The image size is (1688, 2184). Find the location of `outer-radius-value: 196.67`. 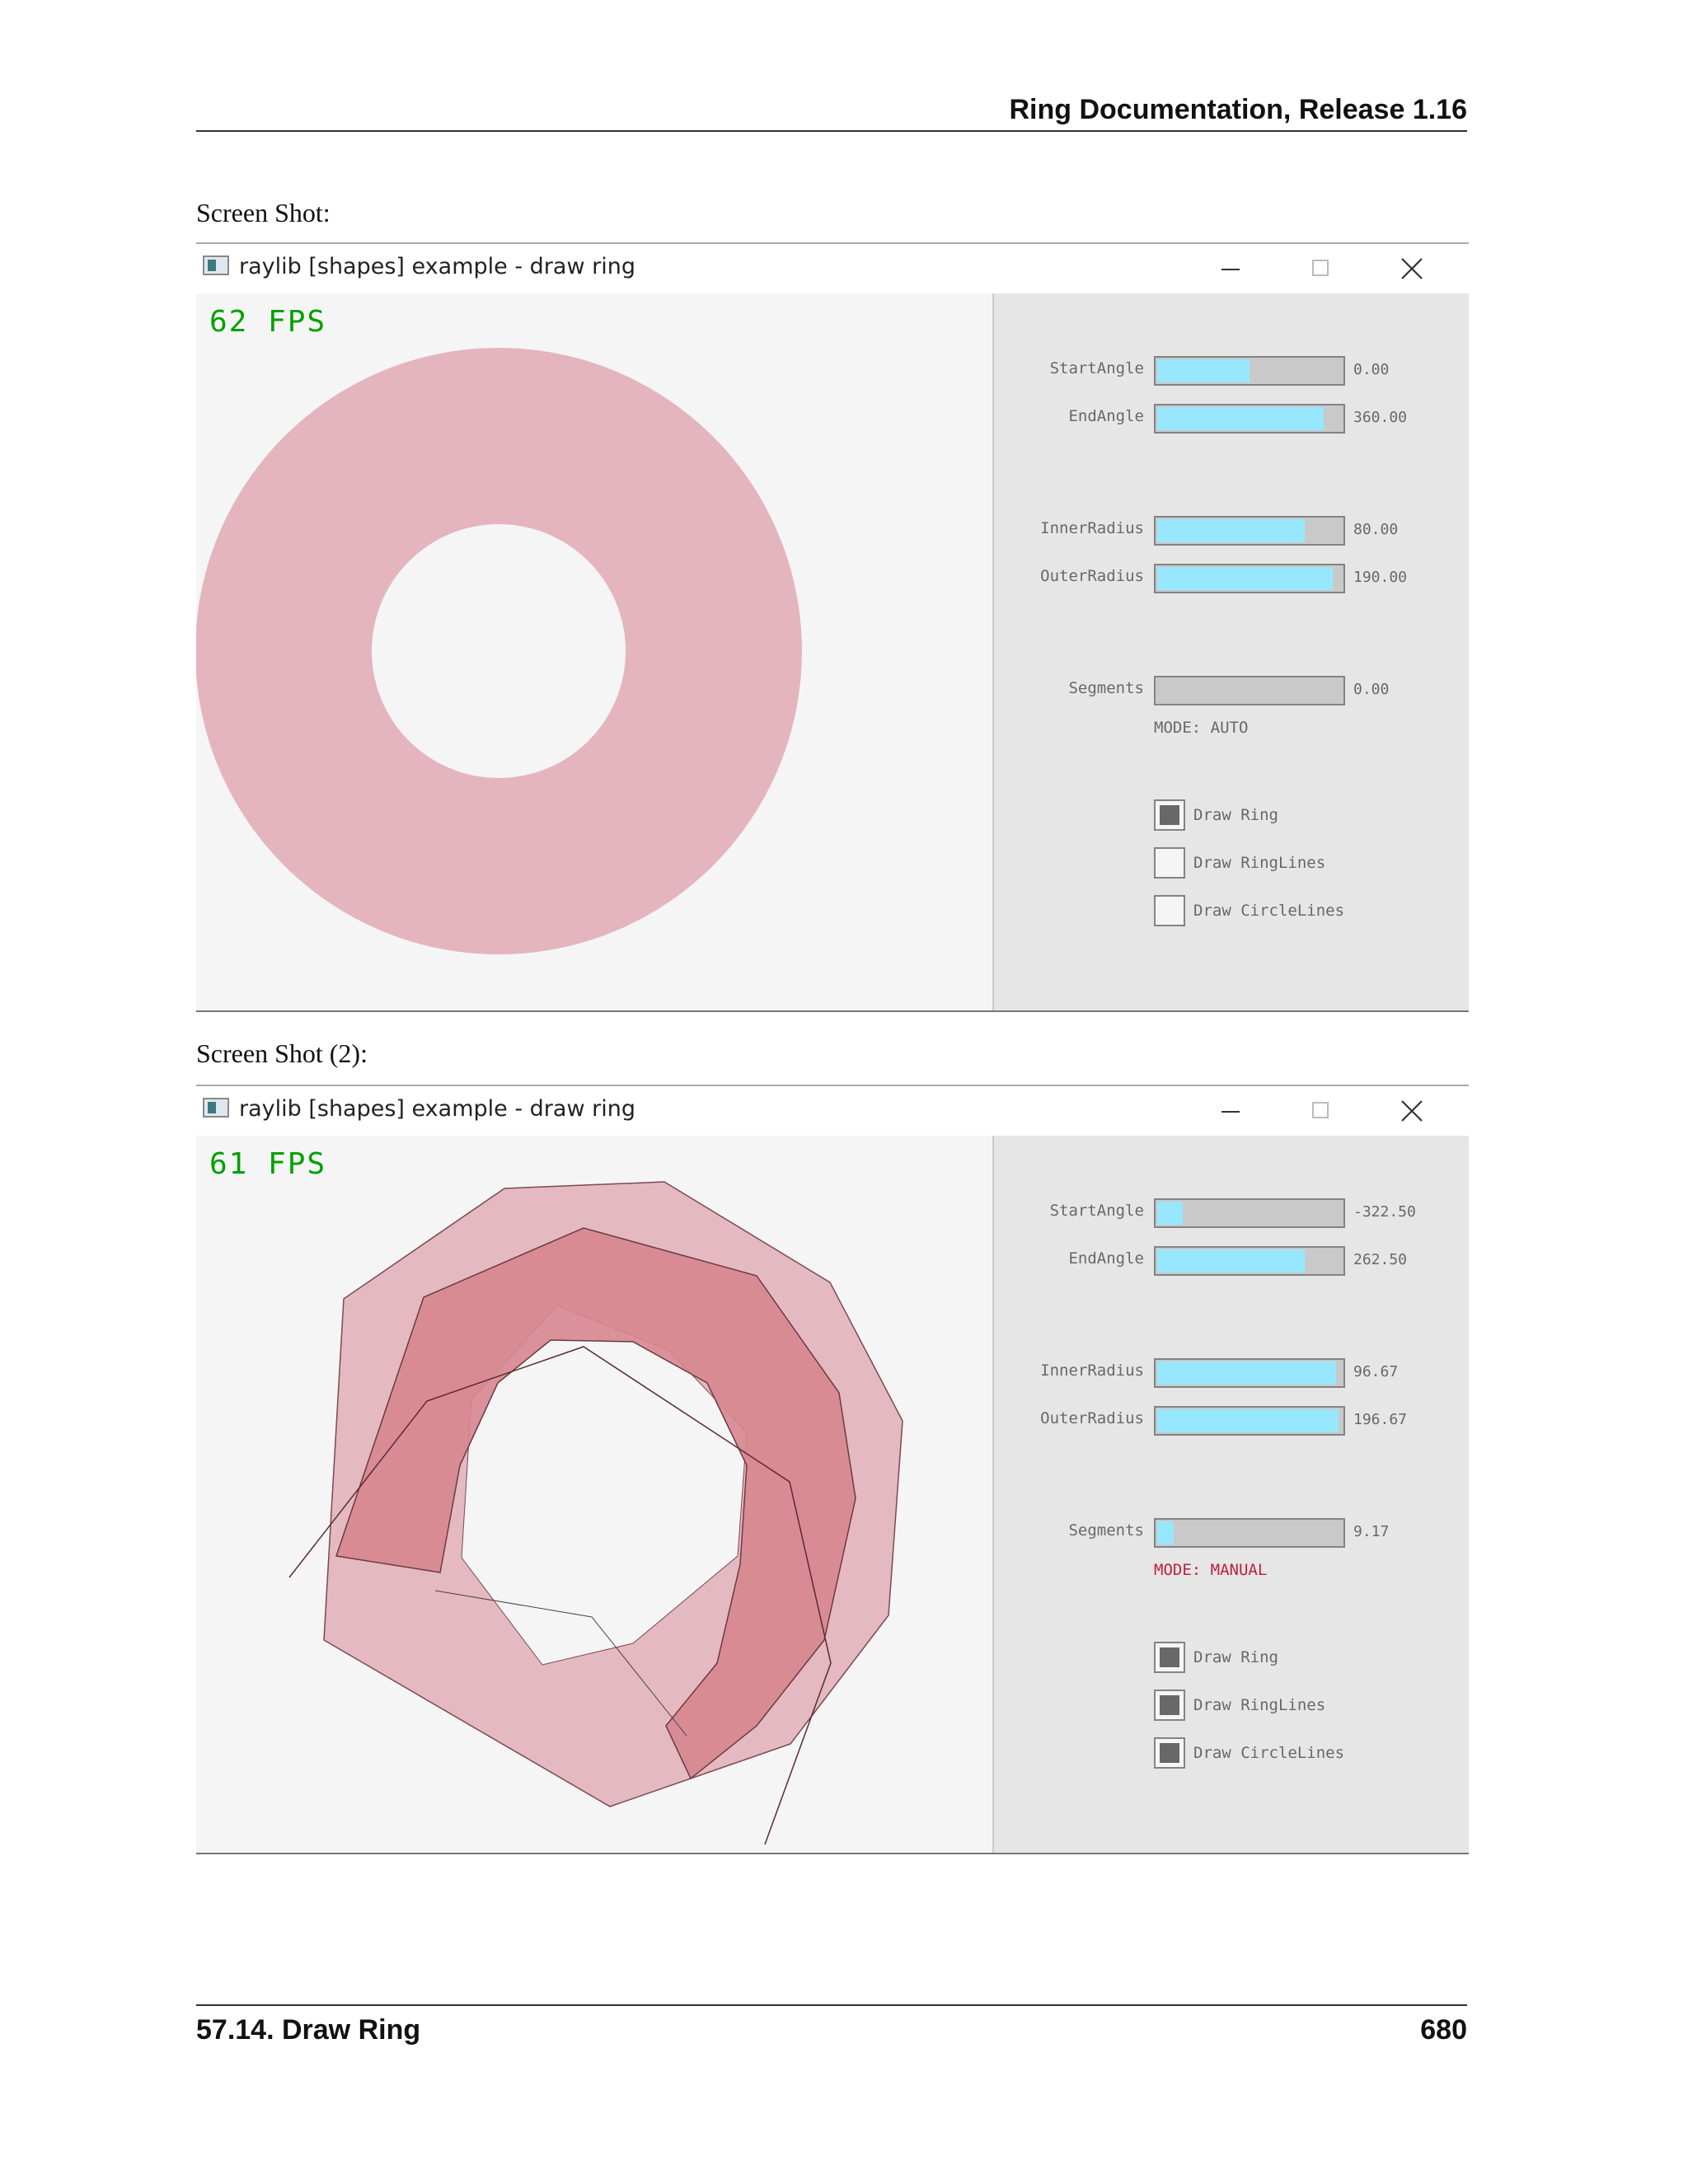

outer-radius-value: 196.67 is located at coordinates (1381, 1419).